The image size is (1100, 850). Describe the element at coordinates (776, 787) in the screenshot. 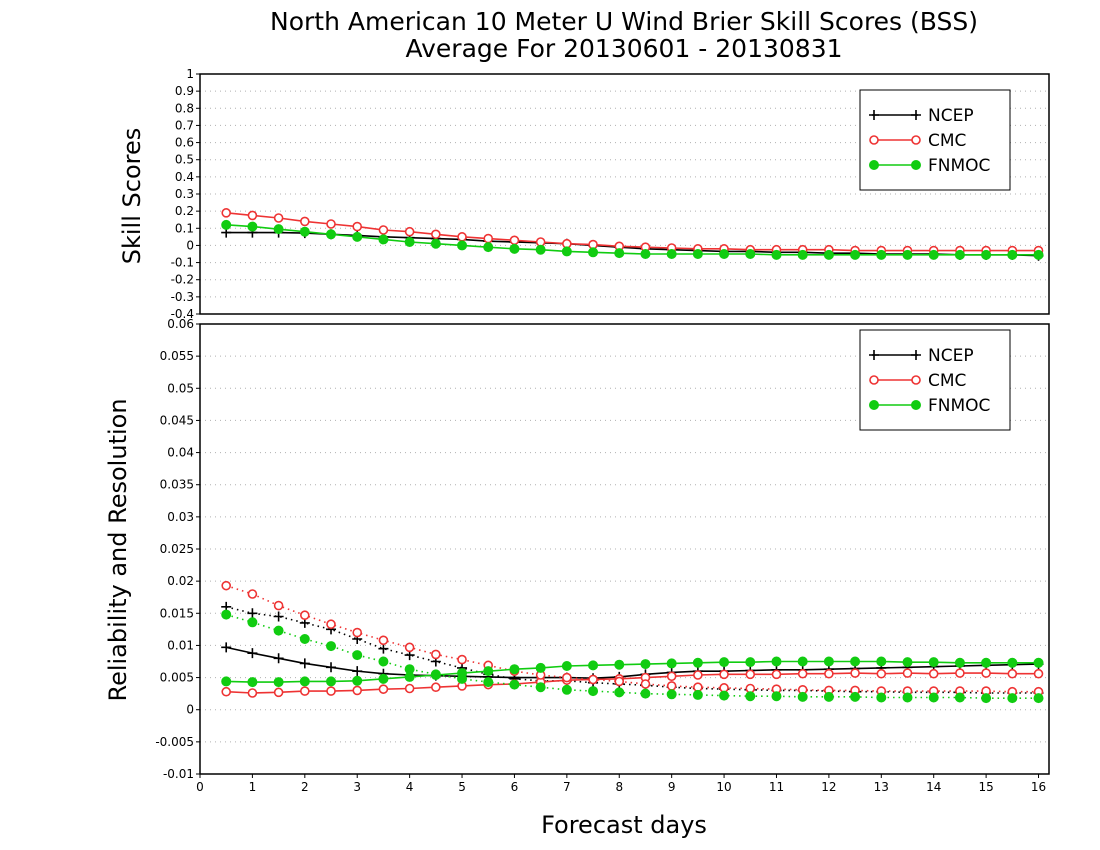

I see `x-tick-label: 11` at that location.